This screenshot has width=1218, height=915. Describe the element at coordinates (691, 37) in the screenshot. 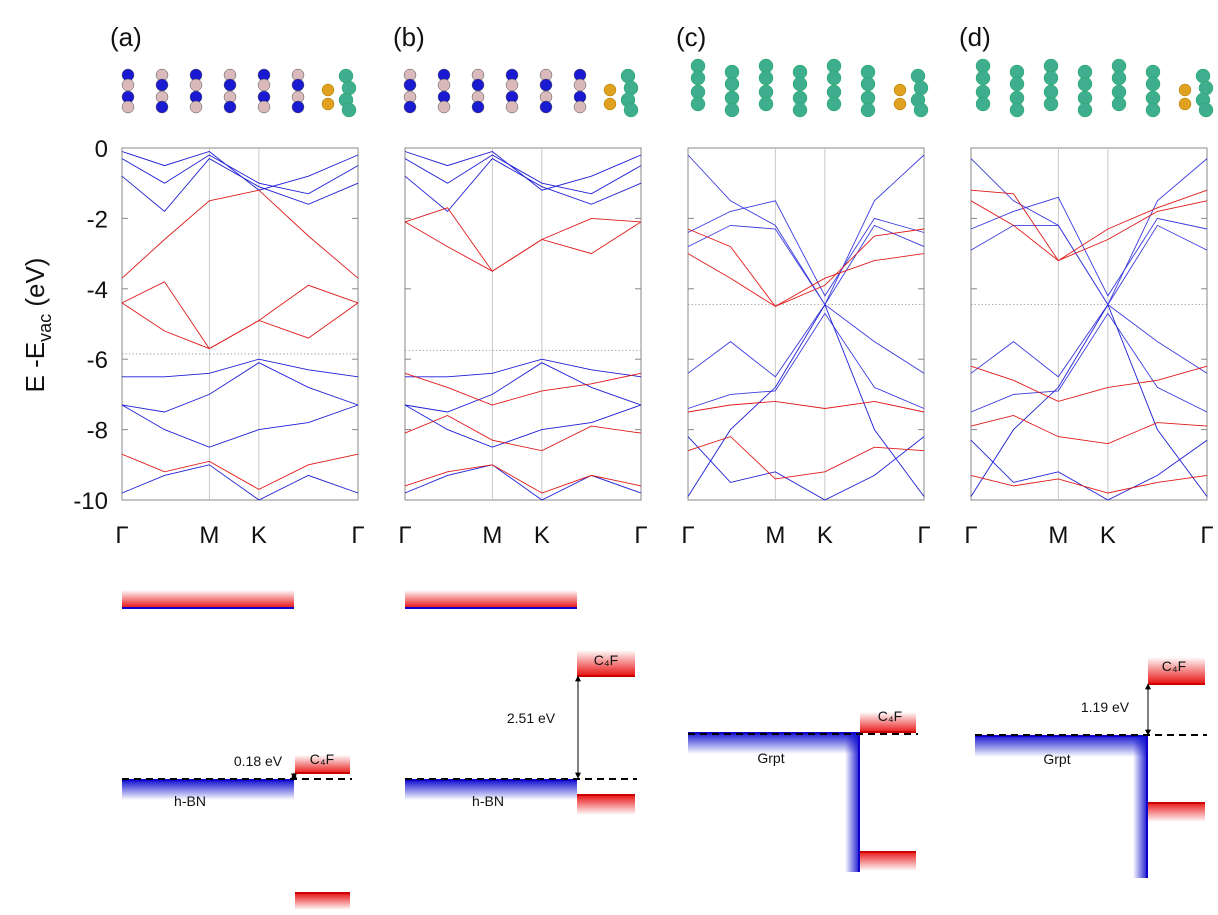

I see `panel-label: (c)` at that location.